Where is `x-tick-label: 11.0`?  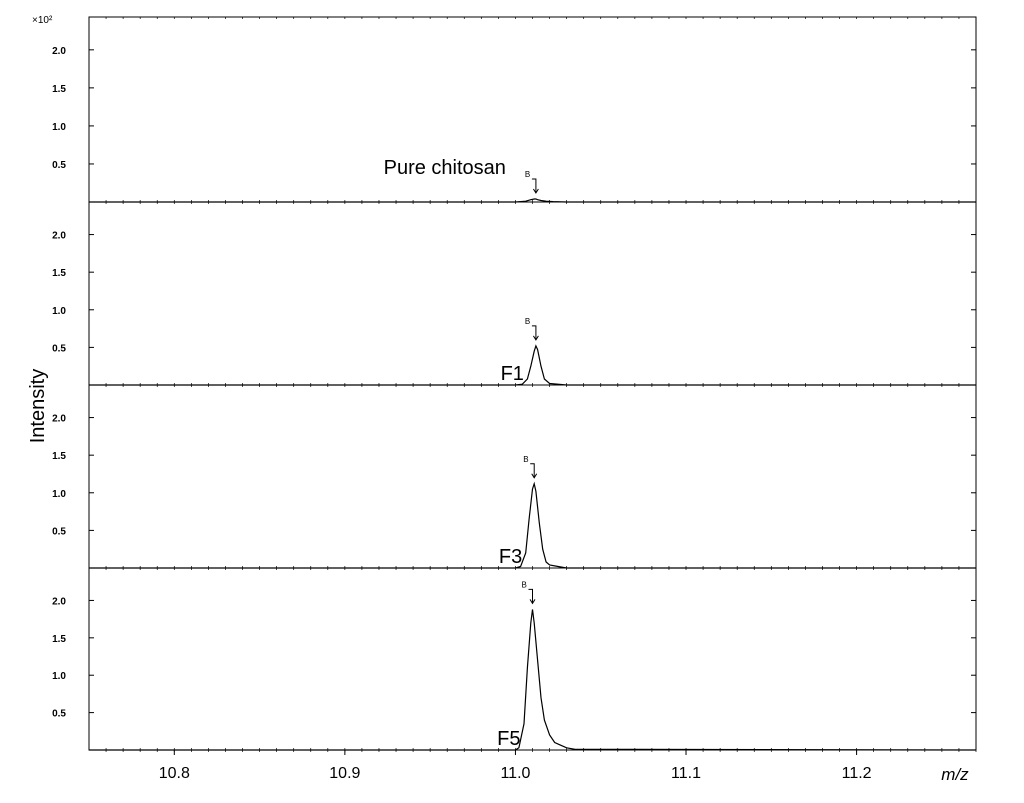 x-tick-label: 11.0 is located at coordinates (515, 773).